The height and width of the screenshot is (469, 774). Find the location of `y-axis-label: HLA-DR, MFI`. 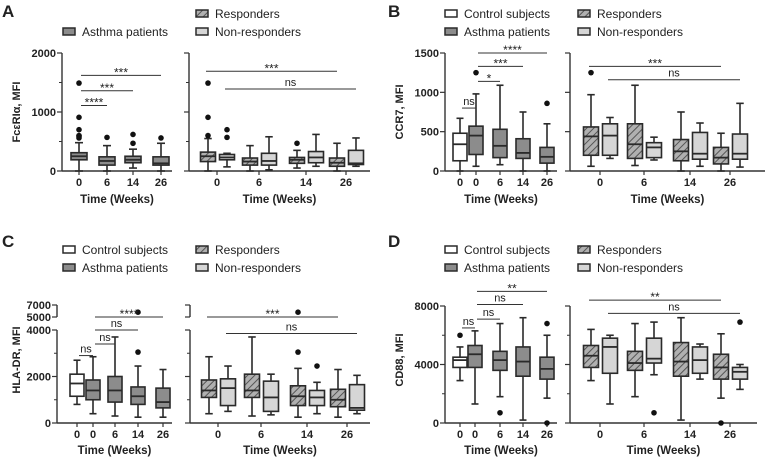

y-axis-label: HLA-DR, MFI is located at coordinates (17, 359).